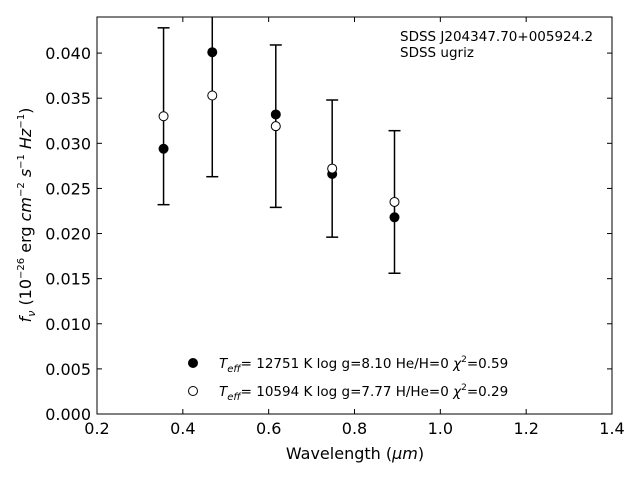 This screenshot has height=480, width=640. What do you see at coordinates (363, 393) in the screenshot?
I see `legend-entry-2: Teff= 10594 K log g=7.77 H/He=0 χ2=0.29` at bounding box center [363, 393].